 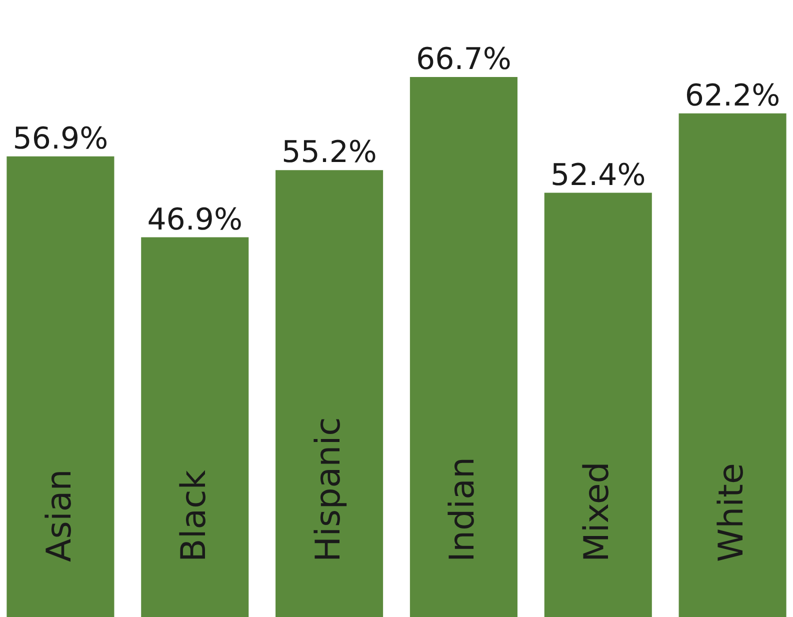 I want to click on x-tick-label: Hispanic, so click(x=328, y=489).